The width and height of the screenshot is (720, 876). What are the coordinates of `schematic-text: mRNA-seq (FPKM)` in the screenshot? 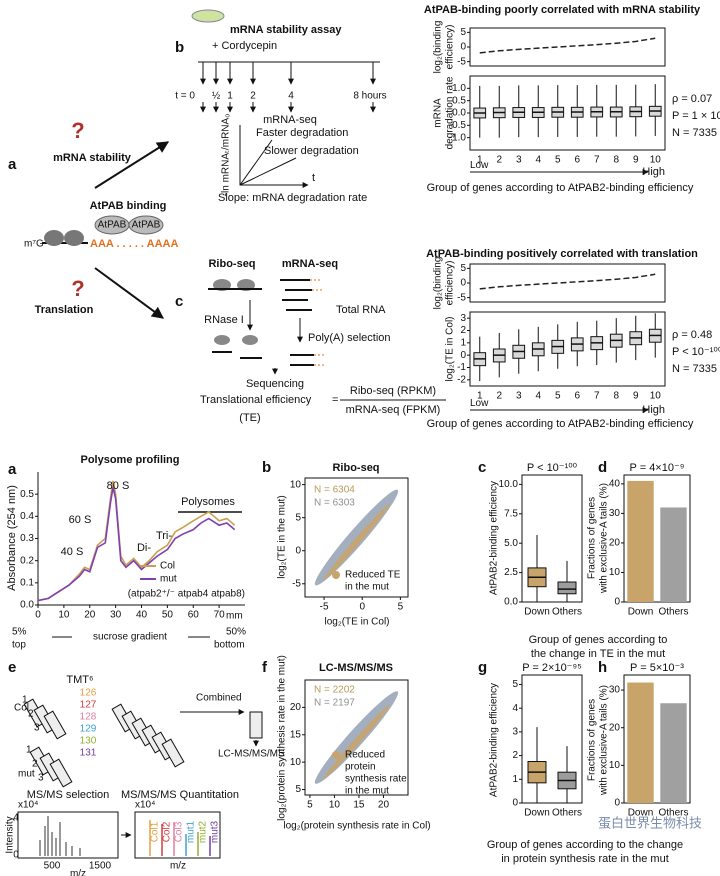 It's located at (393, 410).